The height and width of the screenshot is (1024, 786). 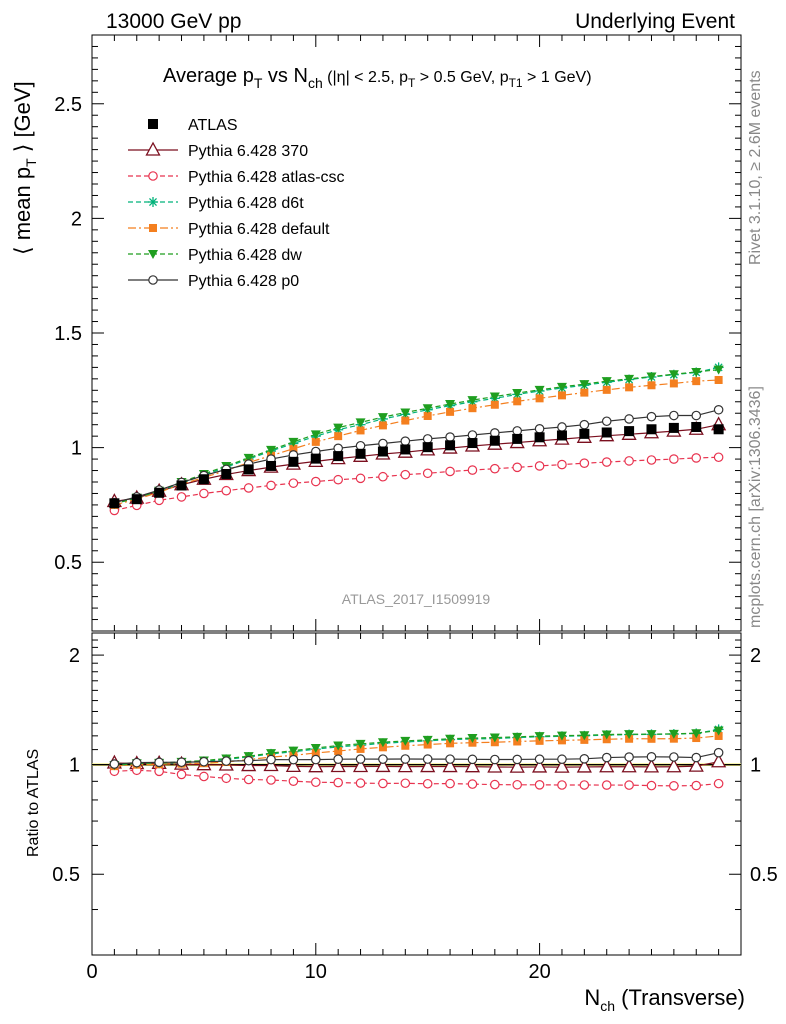 What do you see at coordinates (68, 334) in the screenshot?
I see `y-tick-label: 1.5` at bounding box center [68, 334].